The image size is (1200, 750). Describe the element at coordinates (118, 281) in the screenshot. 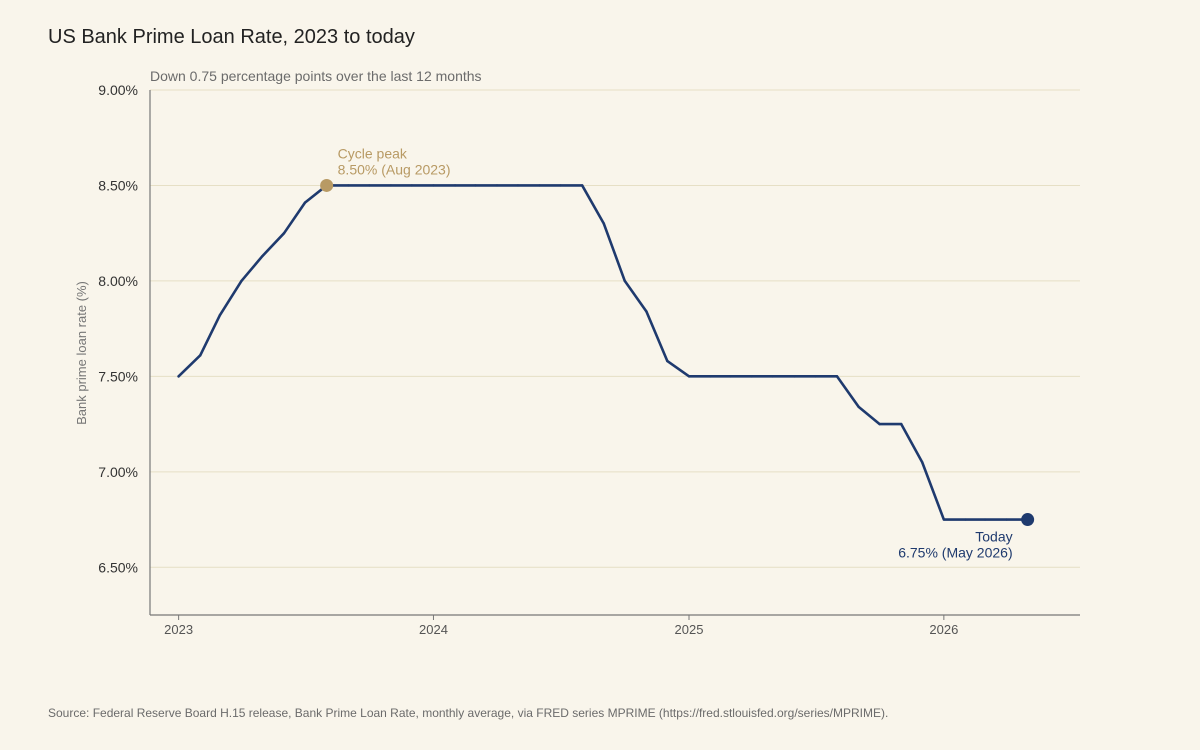

I see `y-tick-label: 8.00%` at that location.